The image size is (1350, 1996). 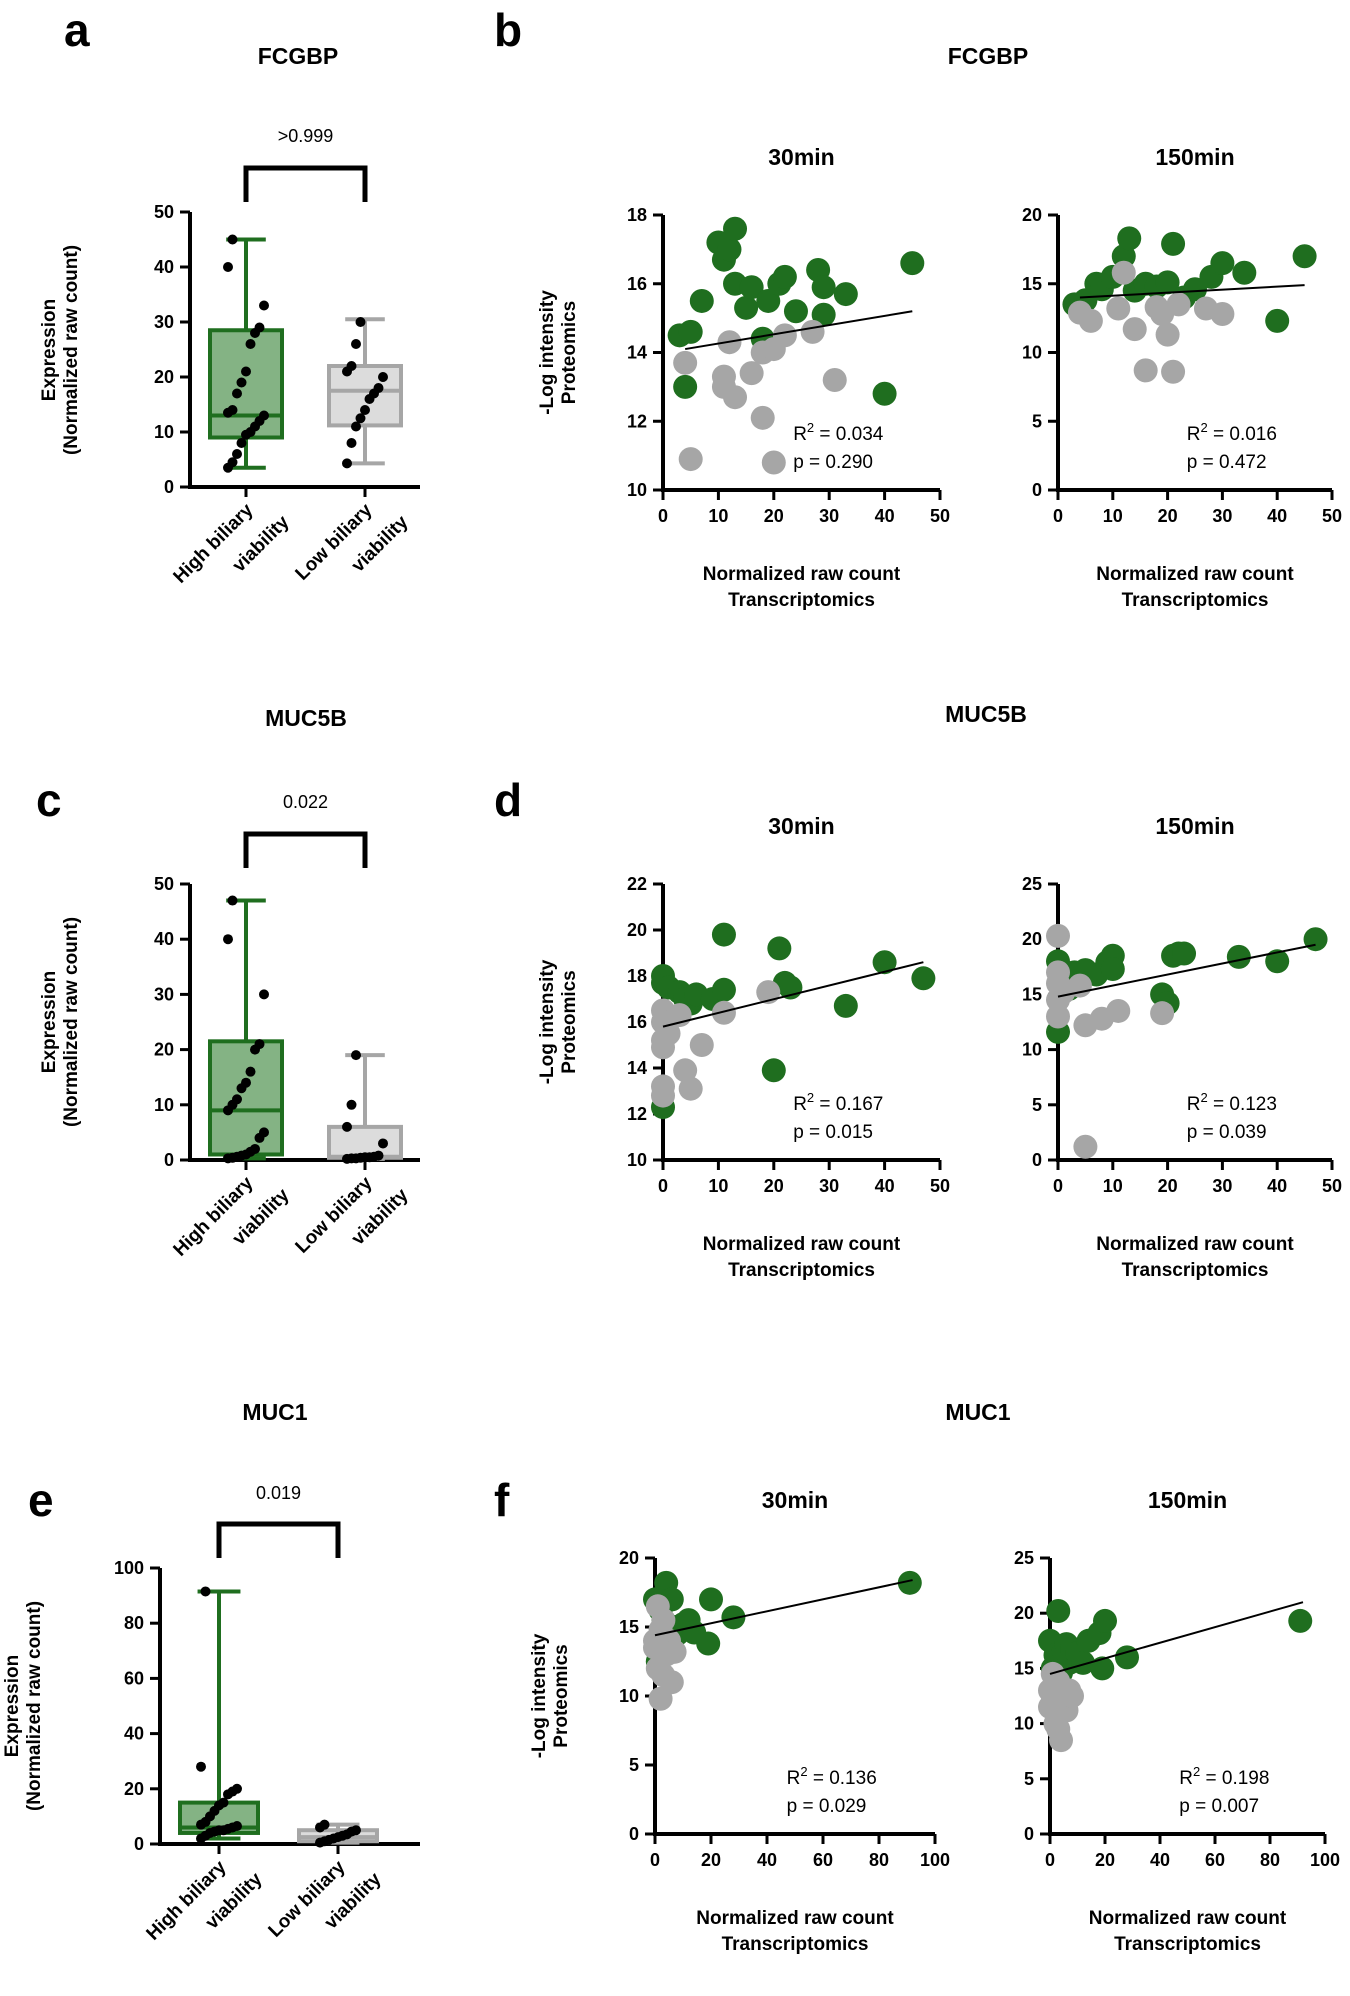 I want to click on x-tick-label: 50, so click(x=1332, y=516).